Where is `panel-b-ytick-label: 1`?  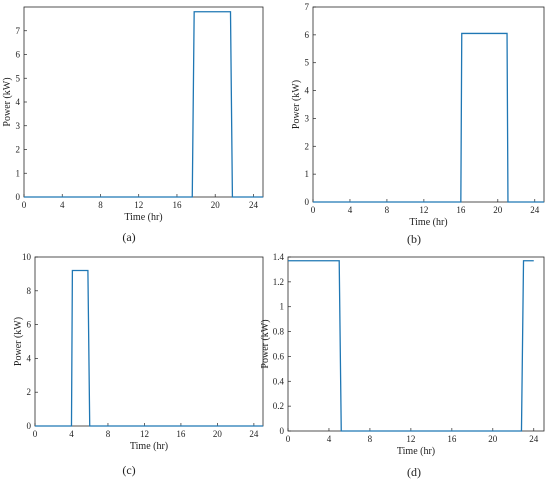 panel-b-ytick-label: 1 is located at coordinates (307, 174).